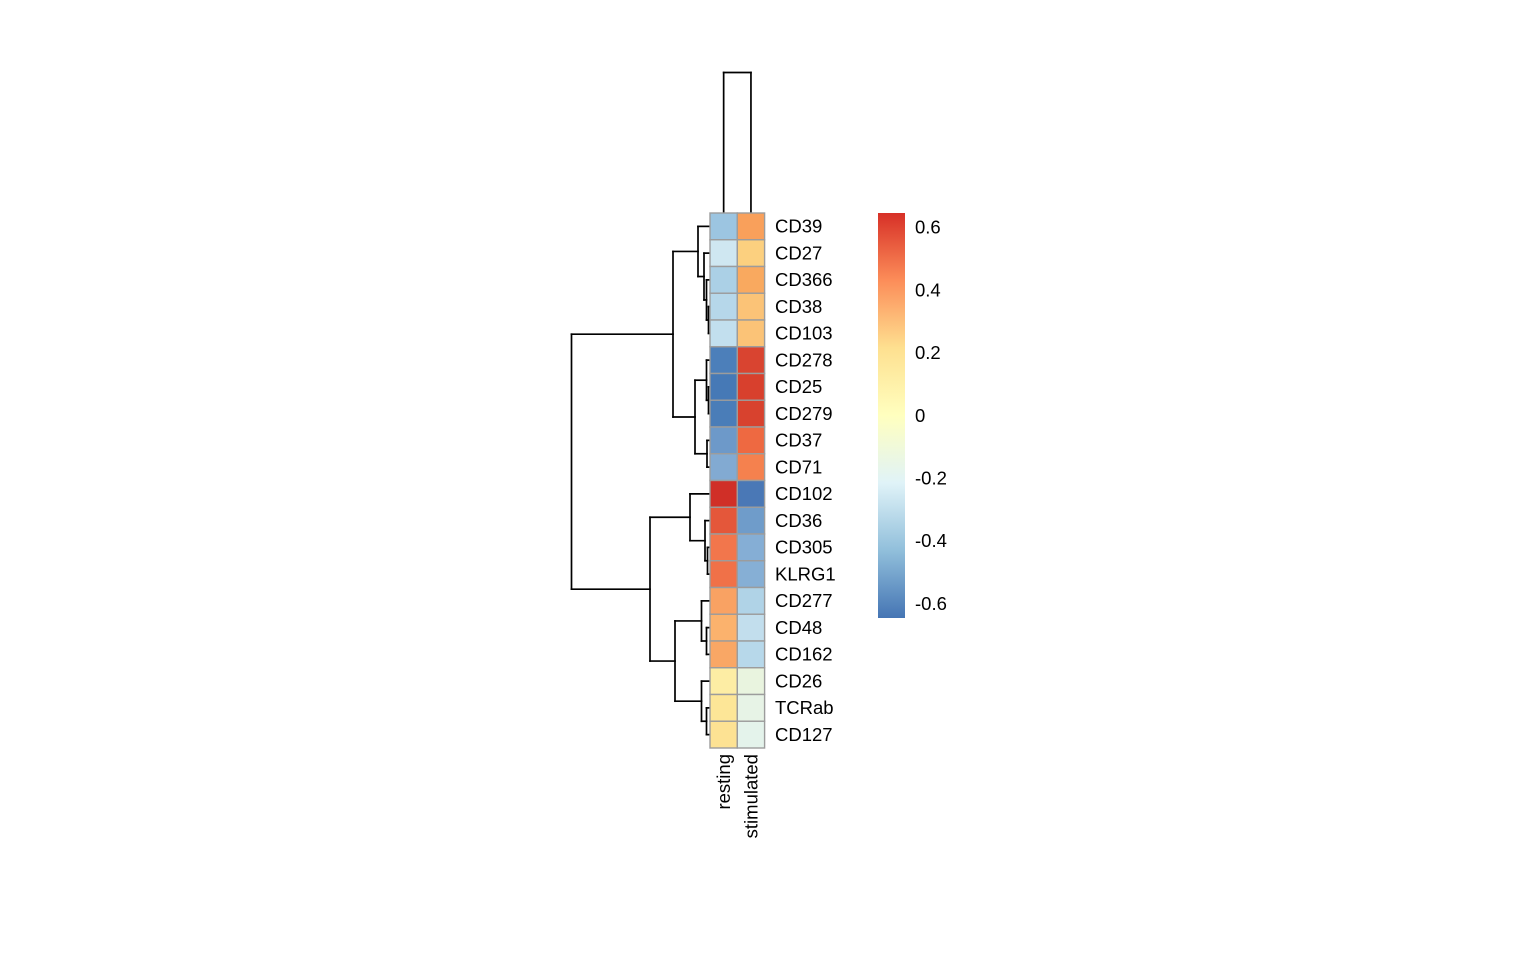 The width and height of the screenshot is (1536, 960). Describe the element at coordinates (804, 654) in the screenshot. I see `row-label-CD162: CD162` at that location.